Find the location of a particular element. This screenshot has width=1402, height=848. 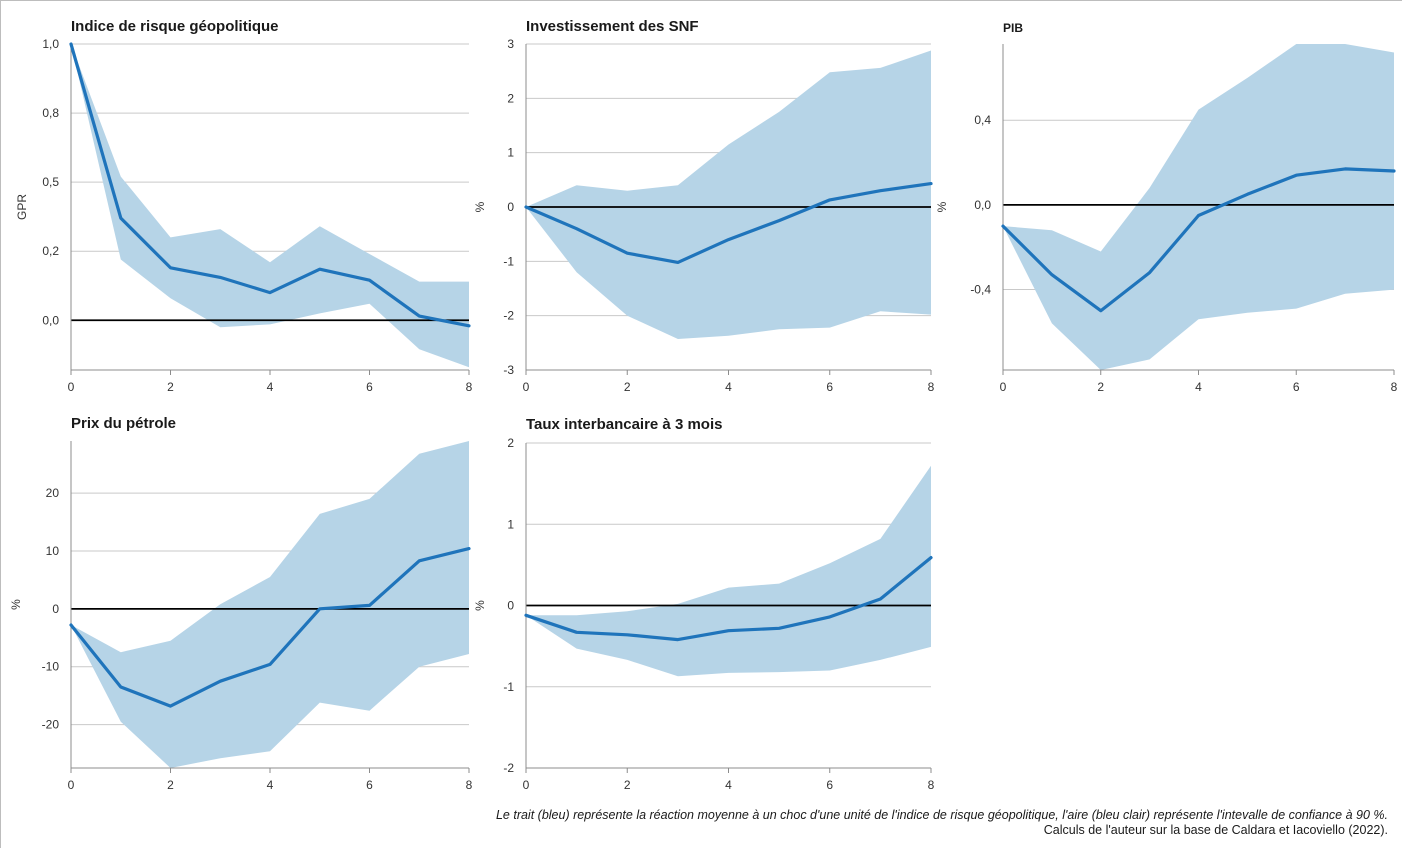

y-tick-label: 1,0 is located at coordinates (50, 44).